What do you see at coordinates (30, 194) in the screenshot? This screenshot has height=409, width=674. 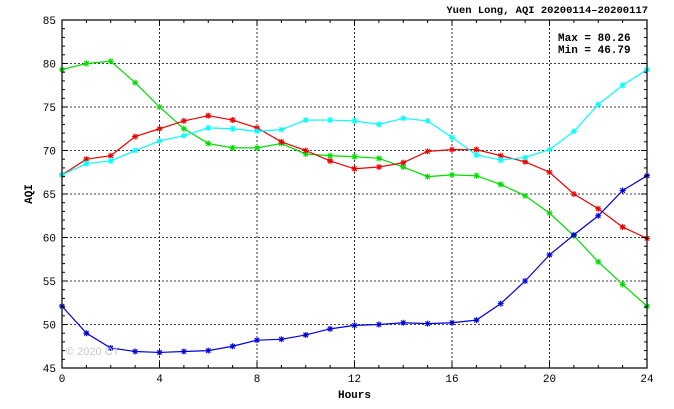 I see `y-axis-title: AQI` at bounding box center [30, 194].